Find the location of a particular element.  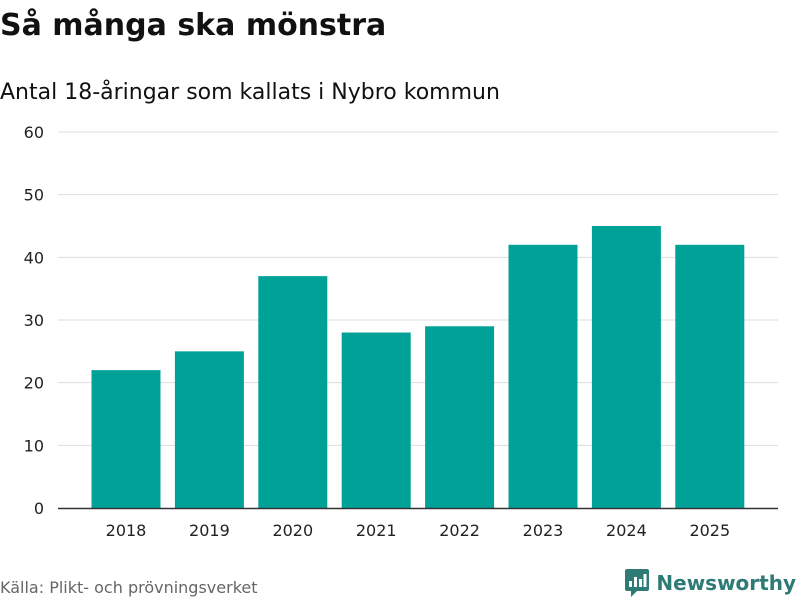

y-tick-label: 30 is located at coordinates (34, 320).